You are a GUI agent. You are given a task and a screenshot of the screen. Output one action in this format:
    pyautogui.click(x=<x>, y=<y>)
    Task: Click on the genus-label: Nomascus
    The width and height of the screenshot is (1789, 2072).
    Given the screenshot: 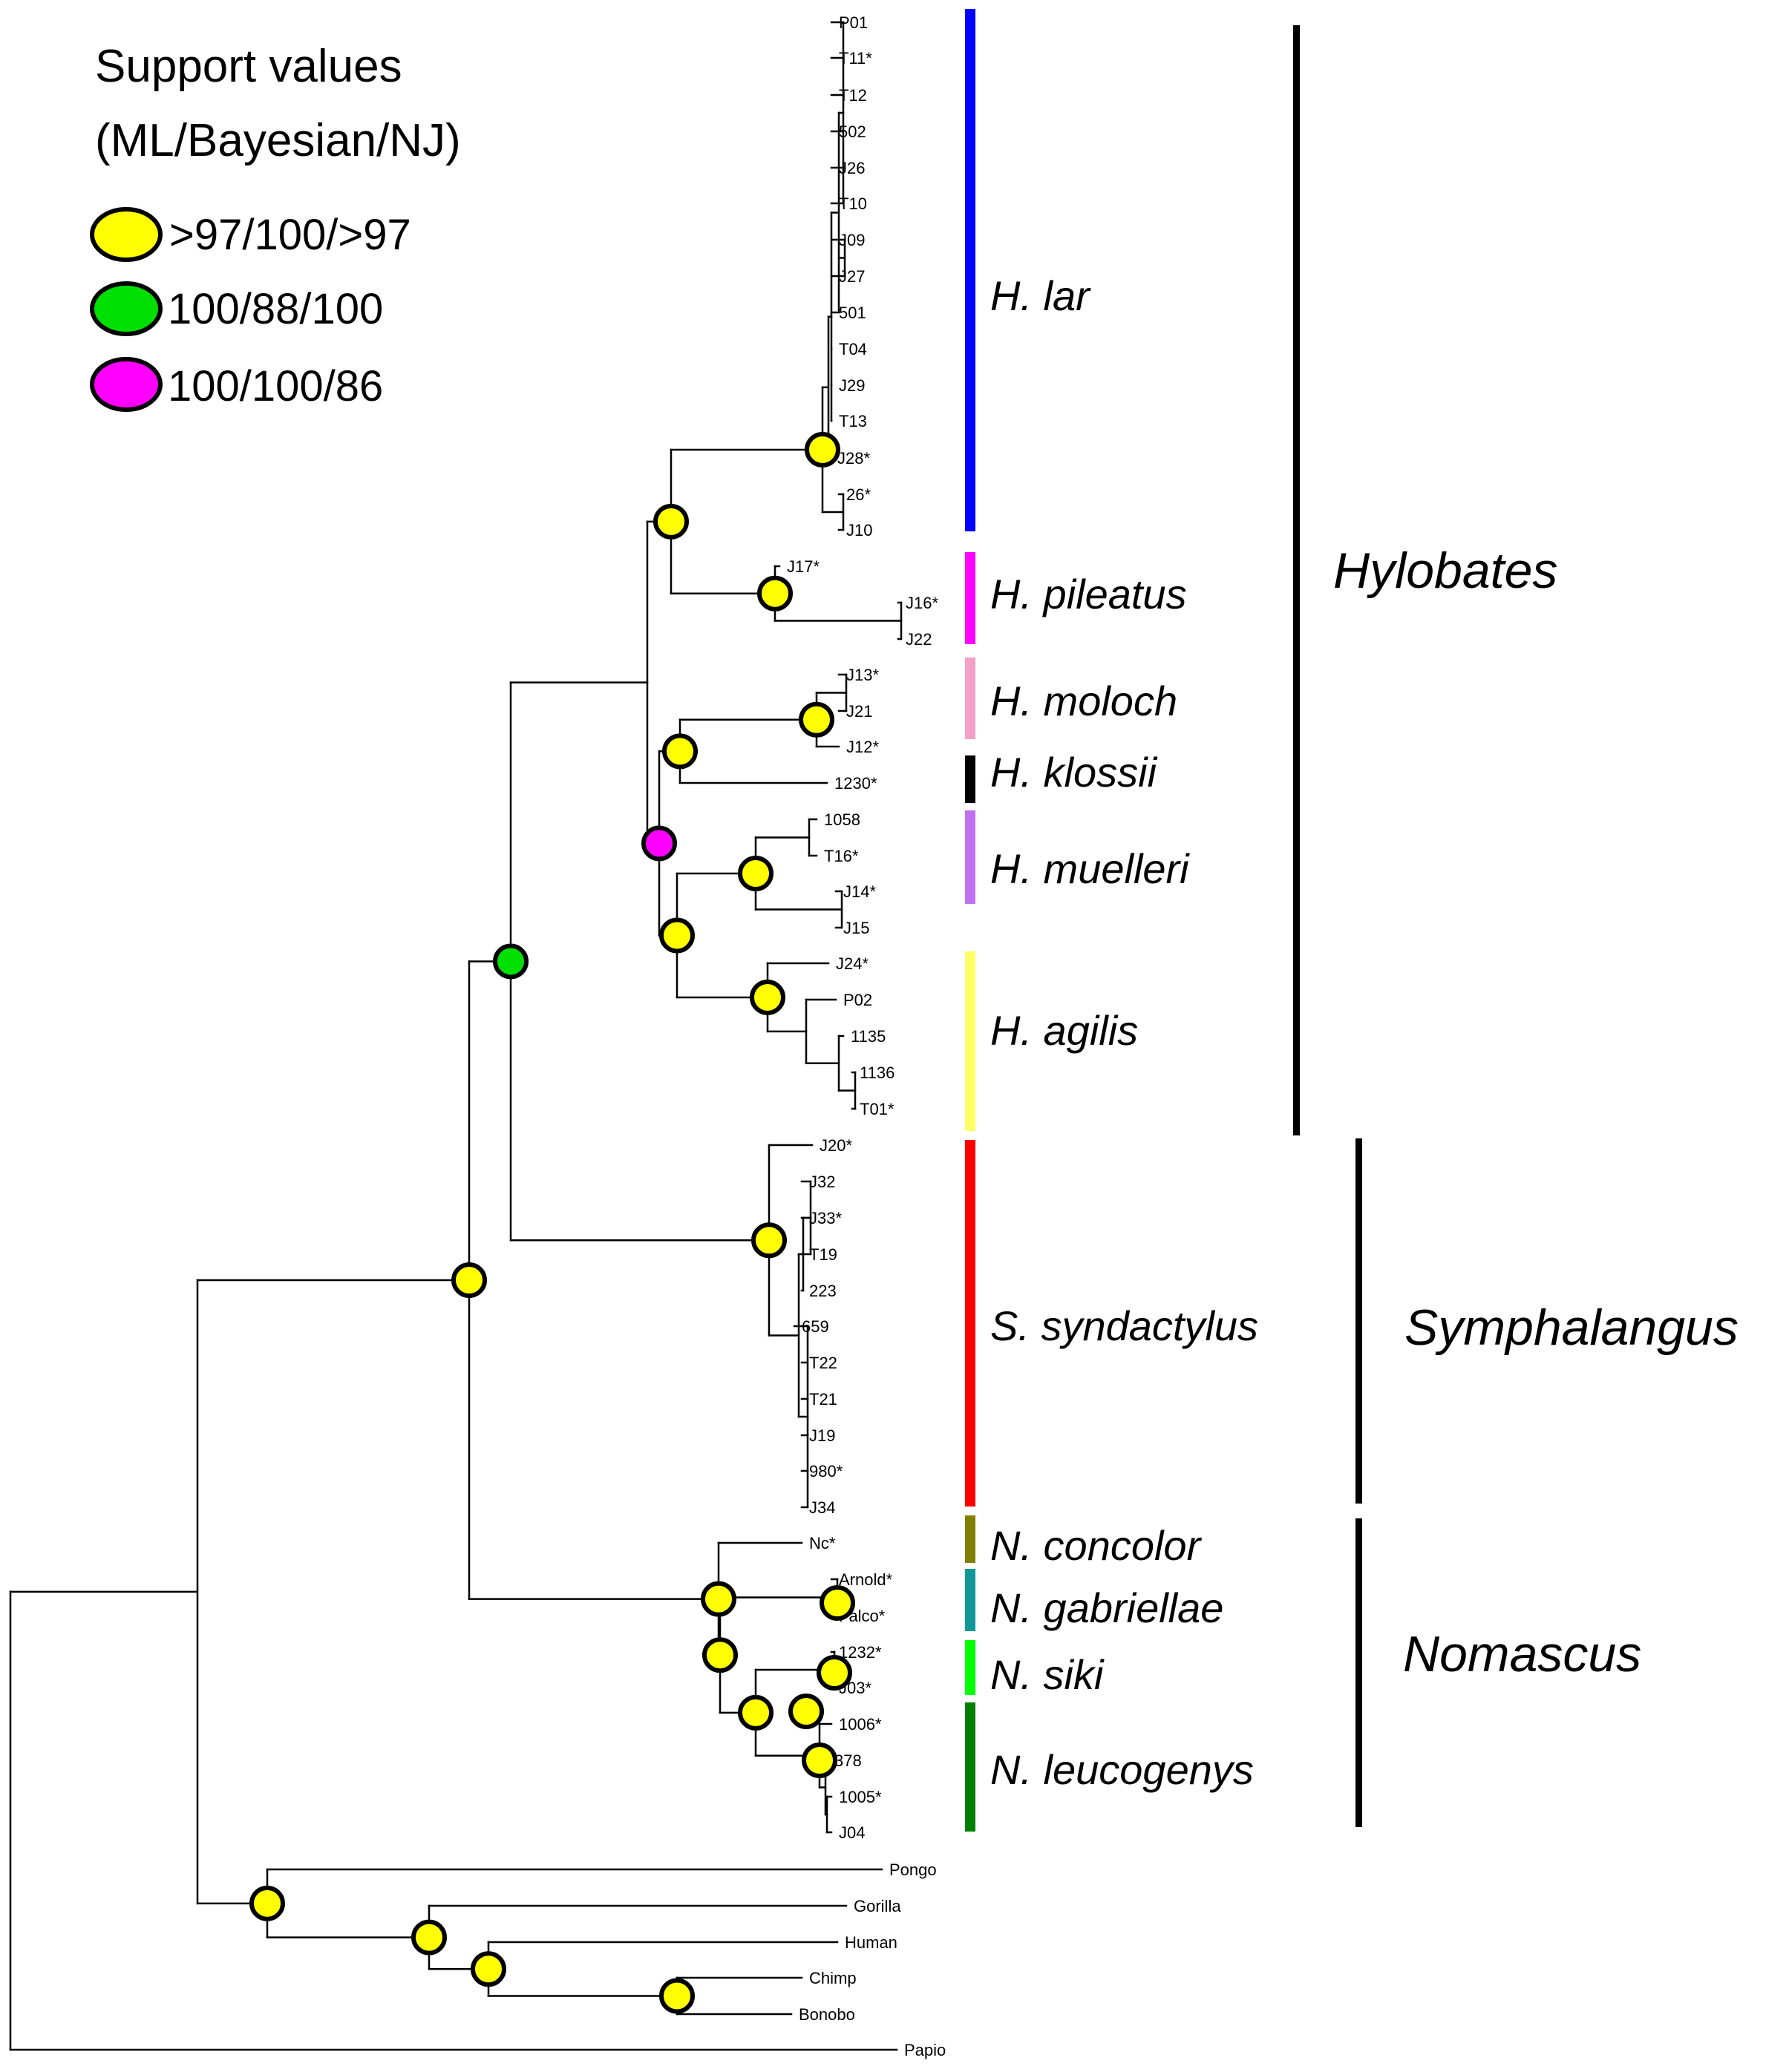 What is the action you would take?
    pyautogui.click(x=1522, y=1654)
    